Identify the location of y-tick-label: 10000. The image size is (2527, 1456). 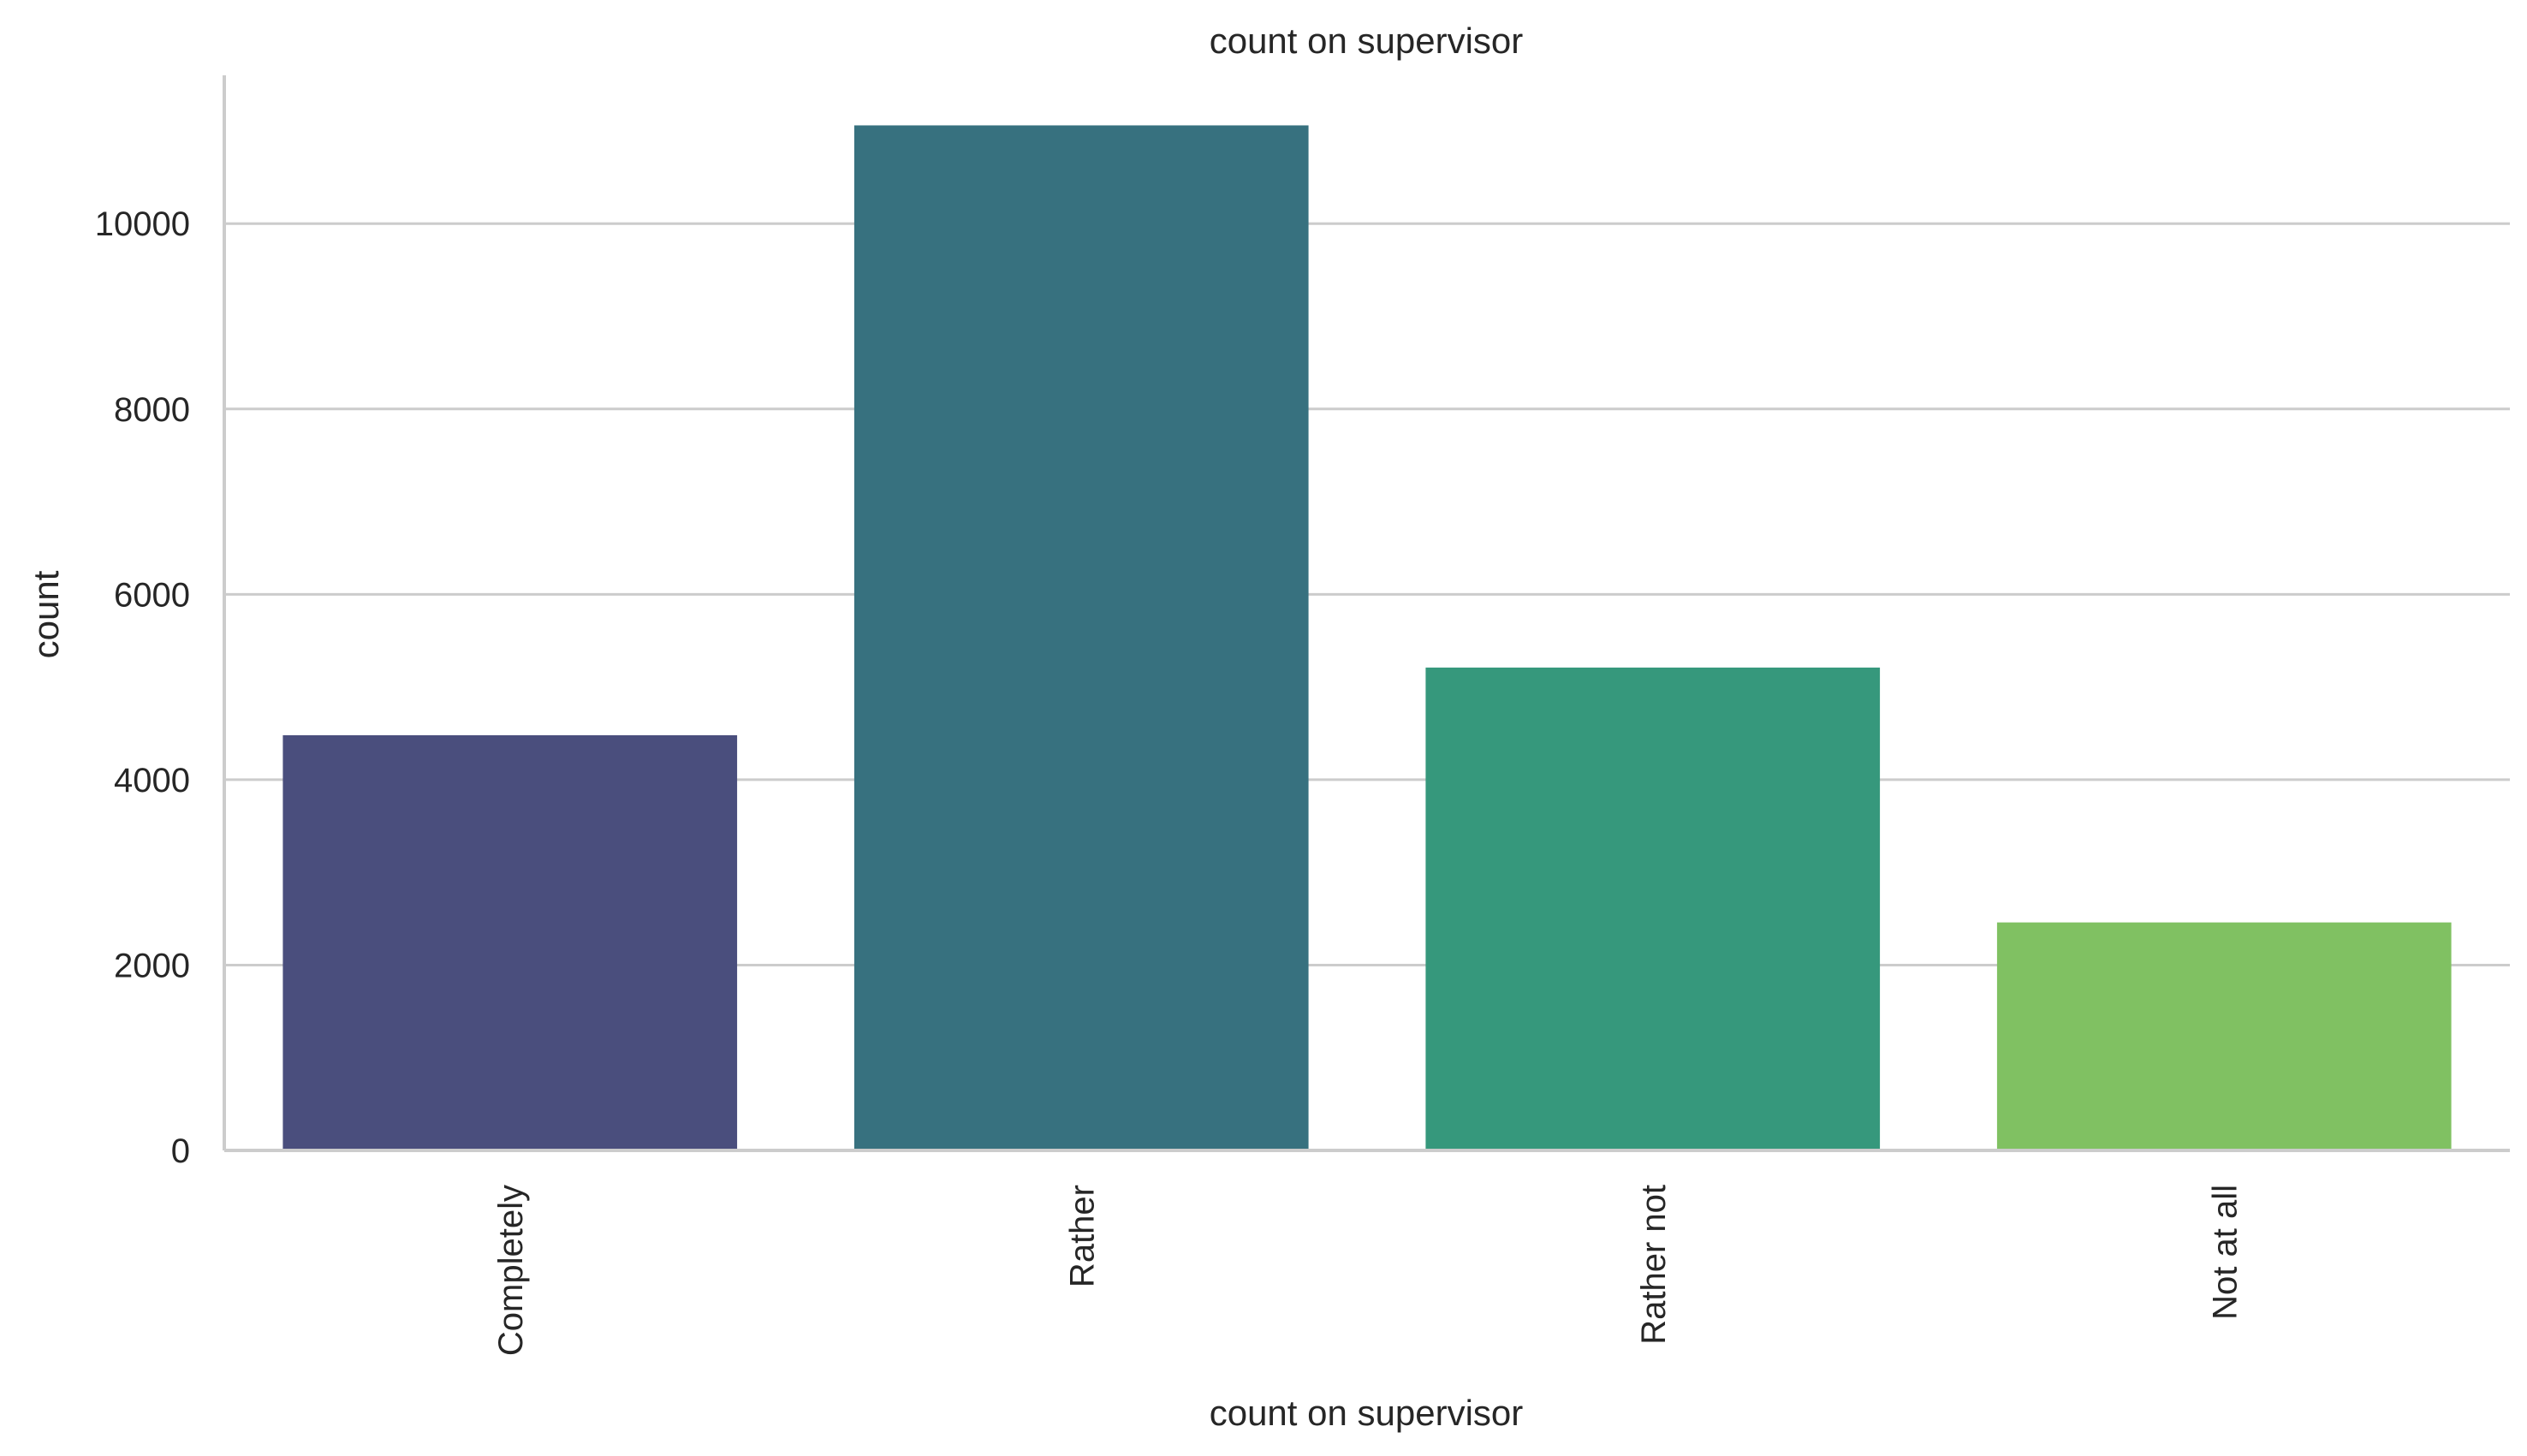
(142, 224).